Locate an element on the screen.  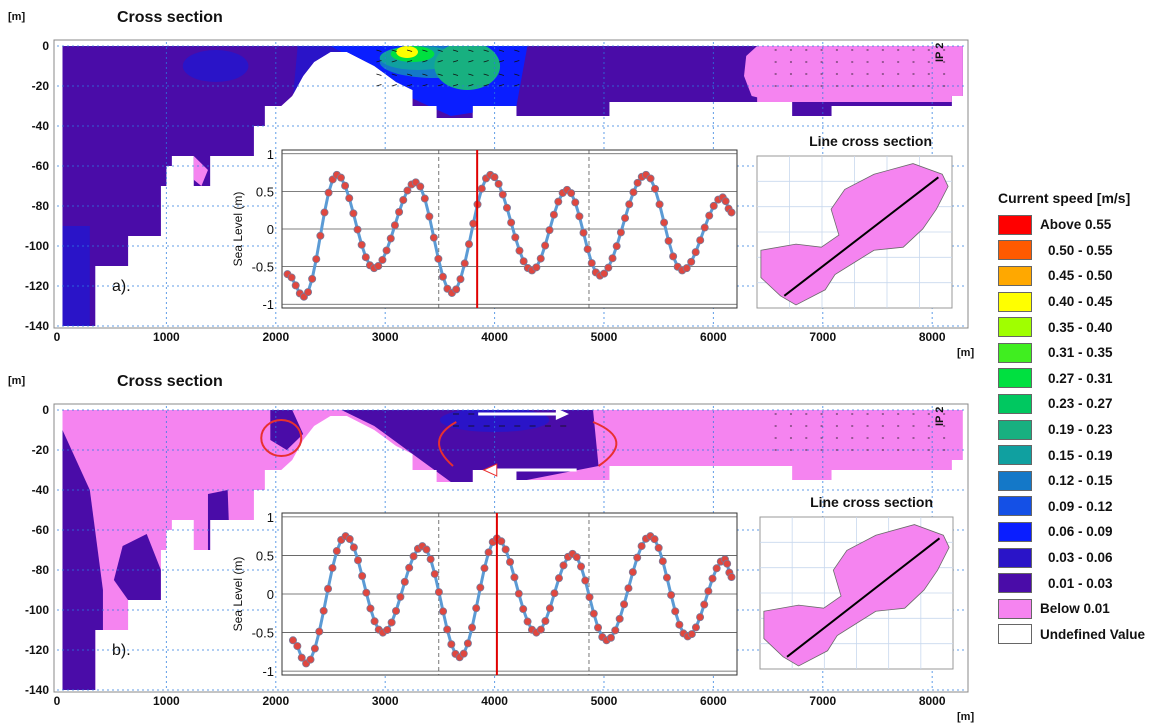
x-tick-label: 4000 is located at coordinates (494, 337).